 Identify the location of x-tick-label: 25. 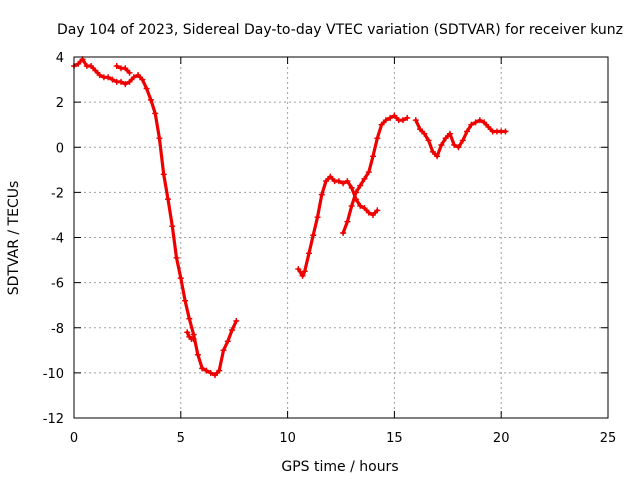
(608, 438).